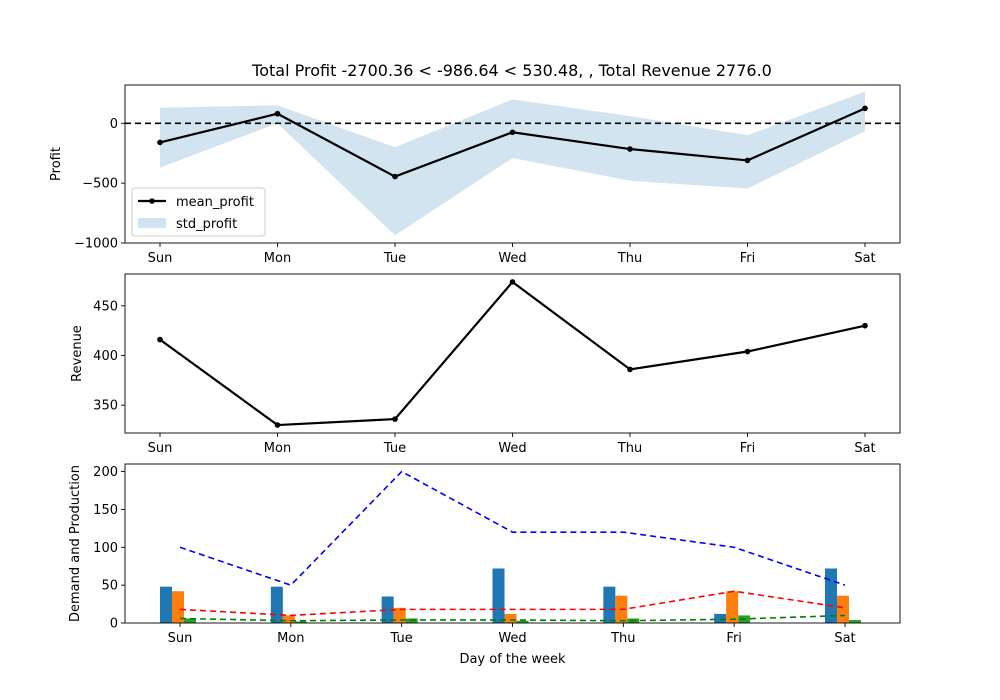  Describe the element at coordinates (277, 113) in the screenshot. I see `mean-profit-point-mon` at that location.